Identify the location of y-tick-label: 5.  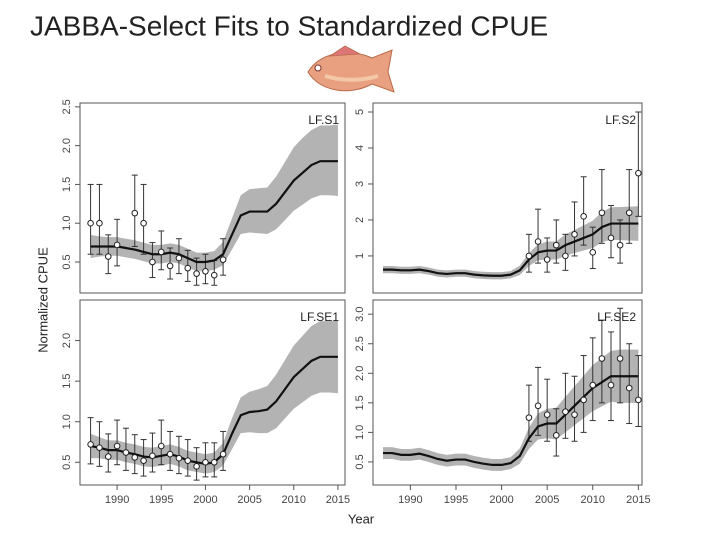
(360, 112).